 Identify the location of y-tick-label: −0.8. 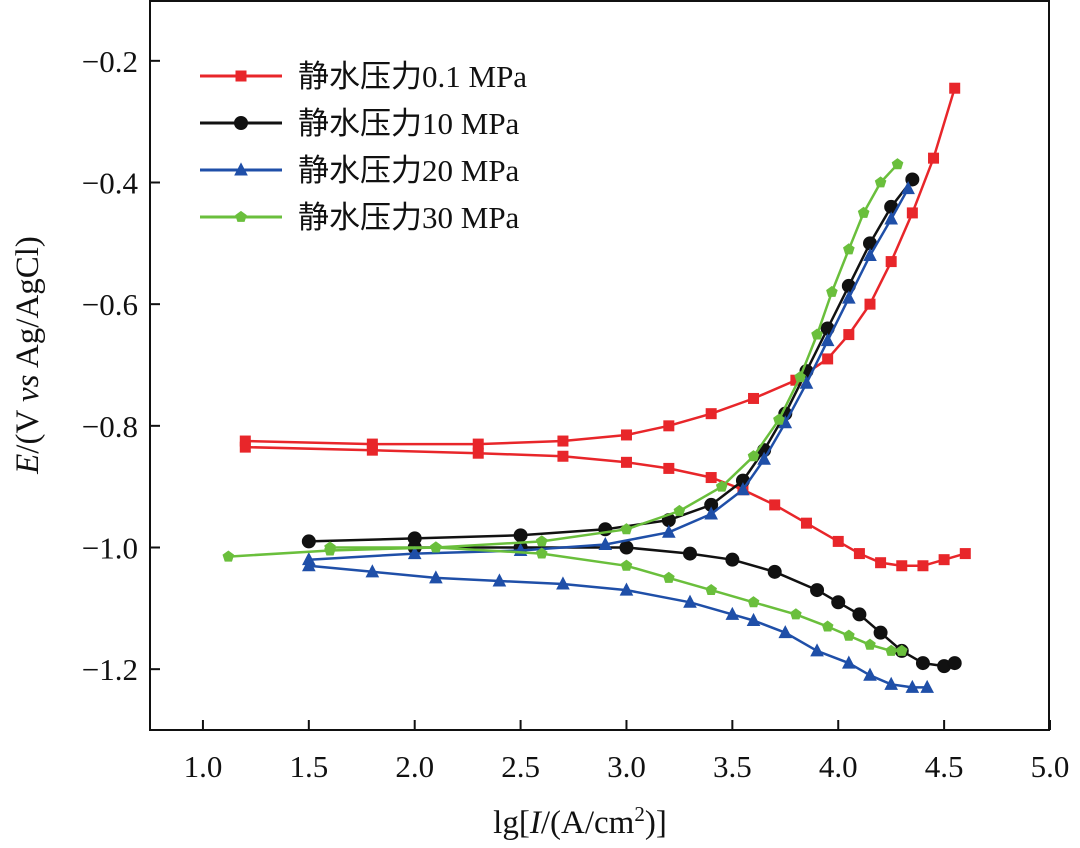
(110, 426).